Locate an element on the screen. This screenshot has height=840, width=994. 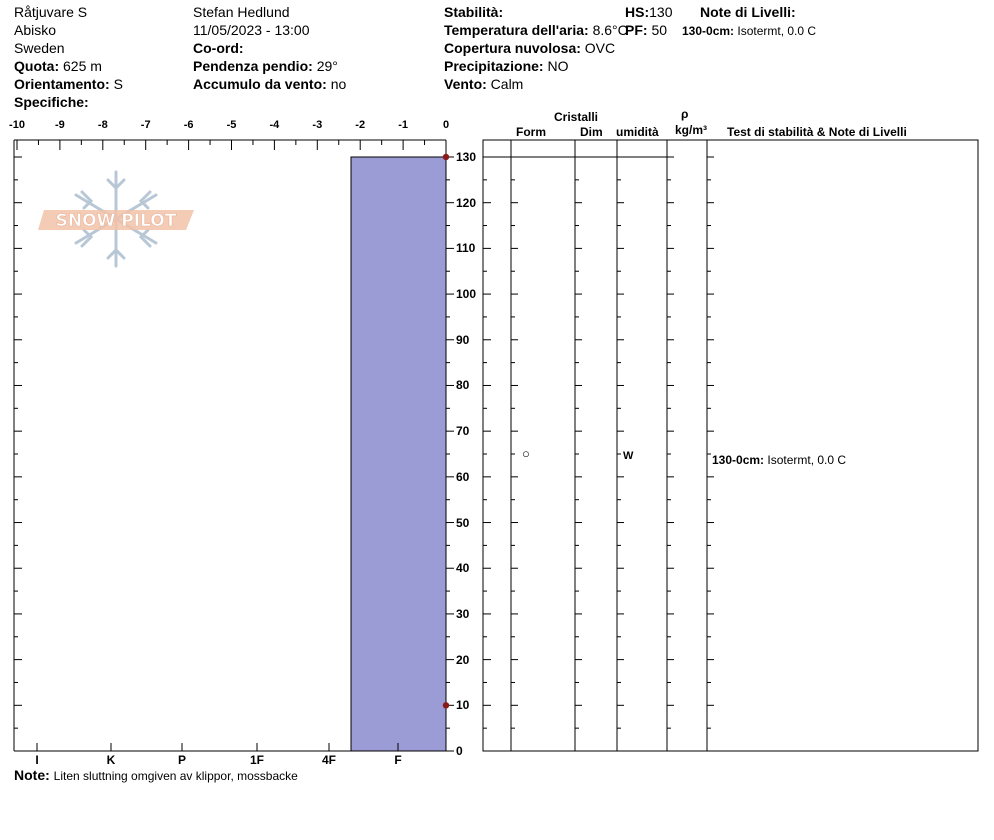
snowpilot-logo: SNOW PILOT is located at coordinates (116, 219).